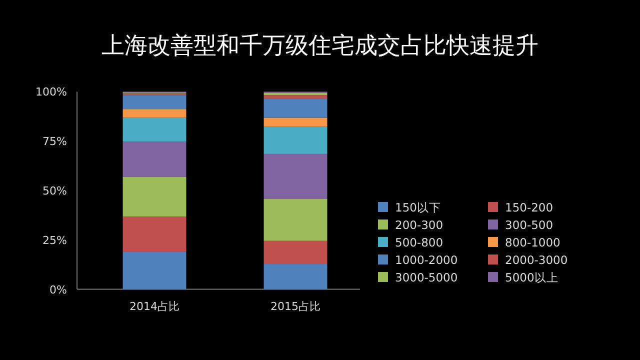 The width and height of the screenshot is (640, 360). What do you see at coordinates (529, 225) in the screenshot?
I see `legend-label: 300-500` at bounding box center [529, 225].